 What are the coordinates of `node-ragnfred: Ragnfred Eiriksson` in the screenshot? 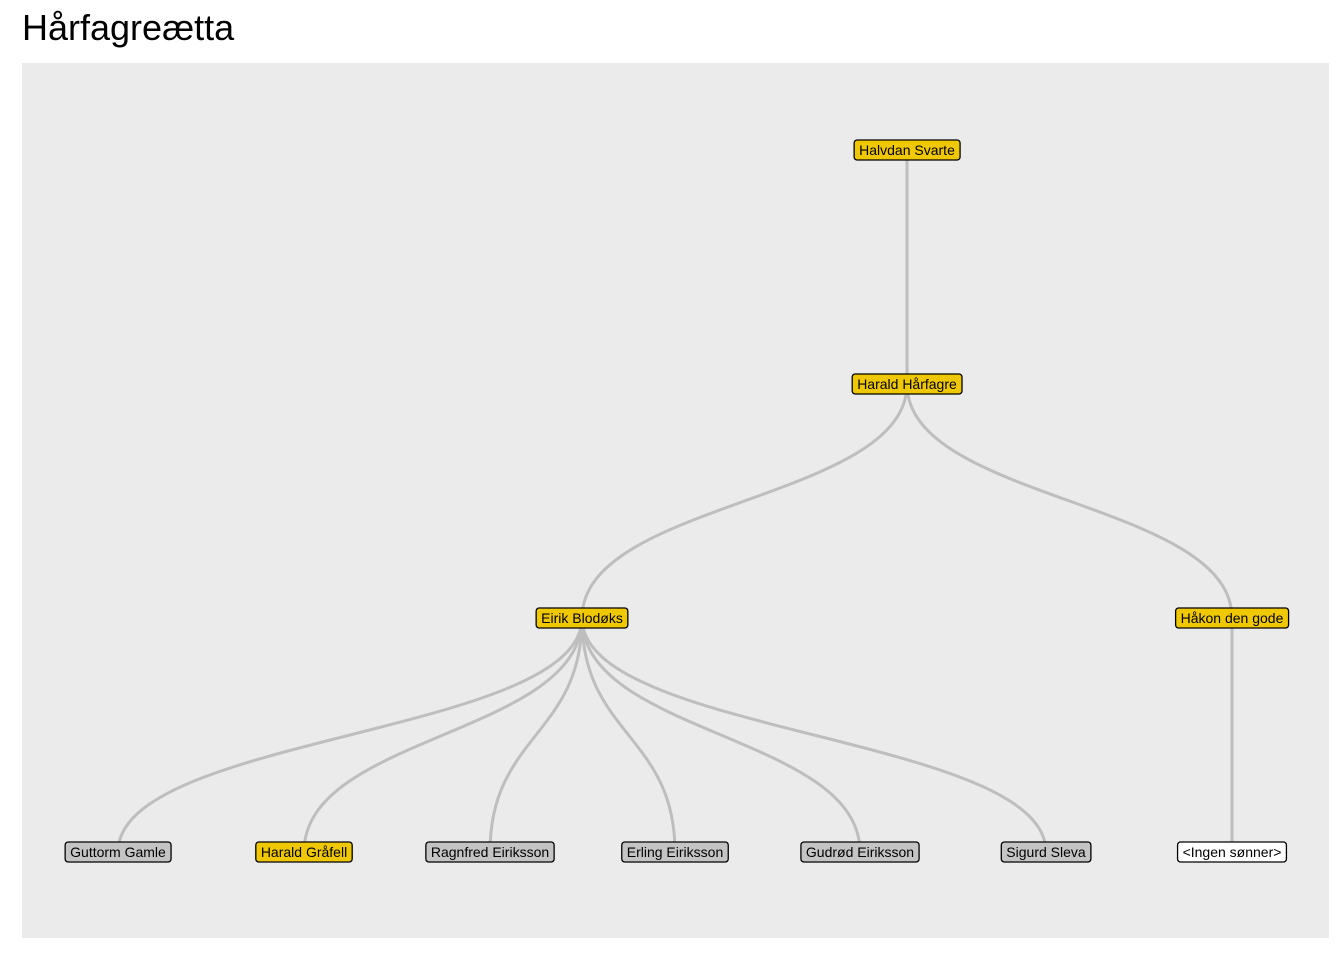 It's located at (490, 852).